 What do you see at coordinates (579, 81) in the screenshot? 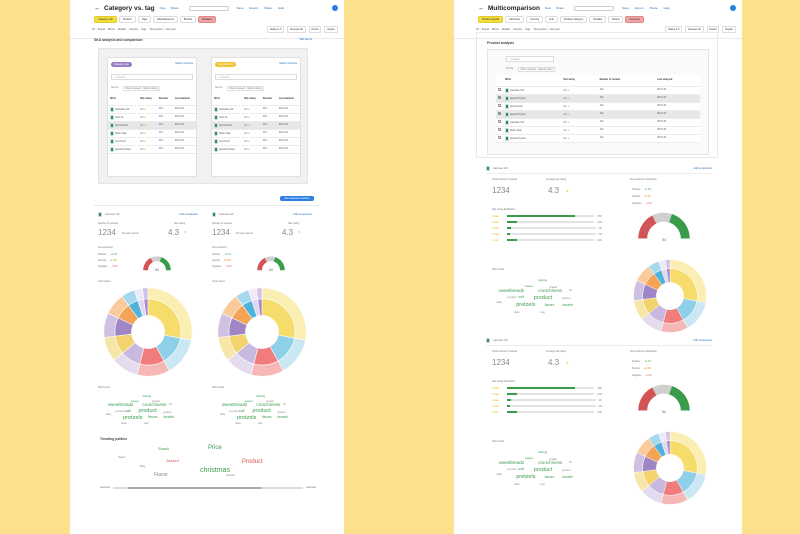
I see `col-header: Star rating` at bounding box center [579, 81].